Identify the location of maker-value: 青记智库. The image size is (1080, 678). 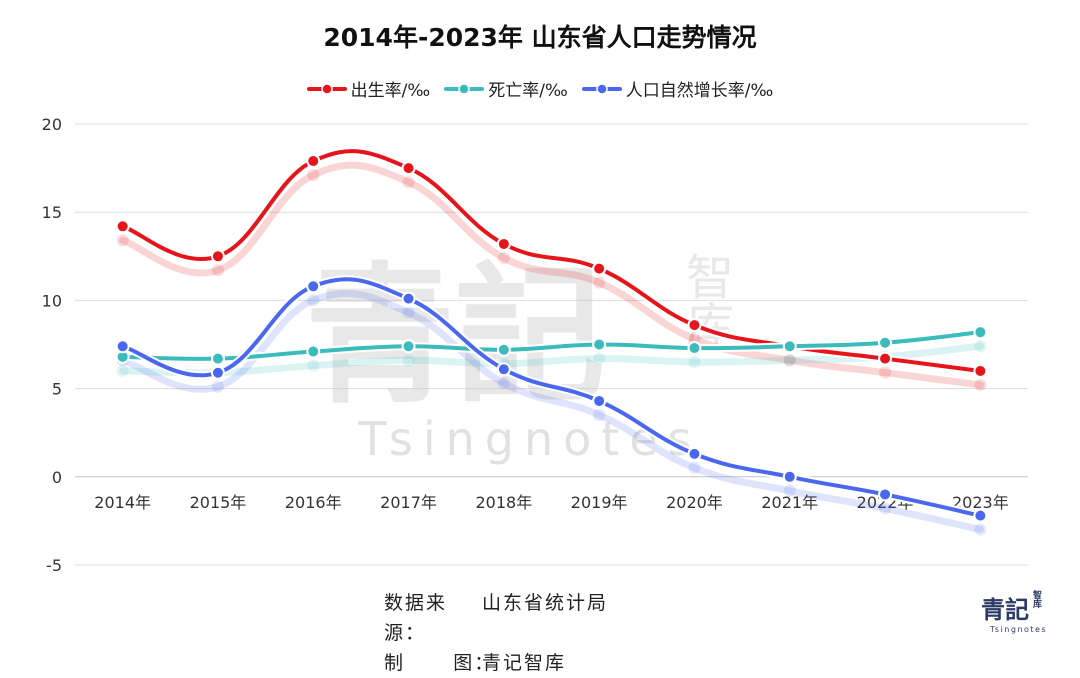
(524, 663).